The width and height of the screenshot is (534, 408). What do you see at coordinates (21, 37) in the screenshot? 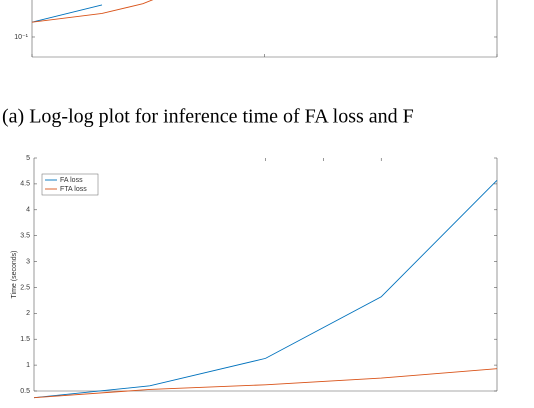
I see `y-tick-label: 10⁻¹` at bounding box center [21, 37].